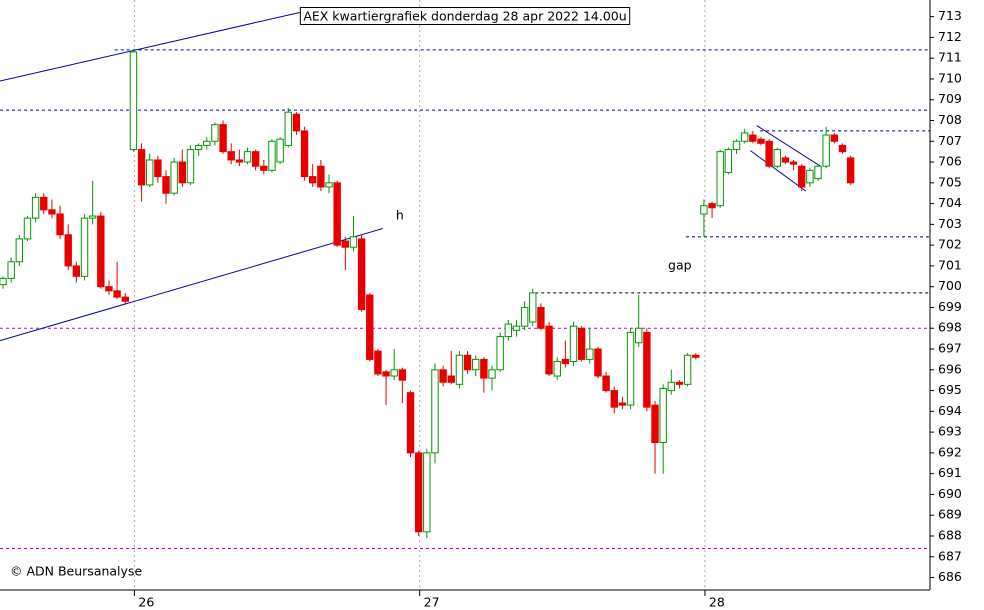  Describe the element at coordinates (432, 602) in the screenshot. I see `x-tick-label: 27` at that location.